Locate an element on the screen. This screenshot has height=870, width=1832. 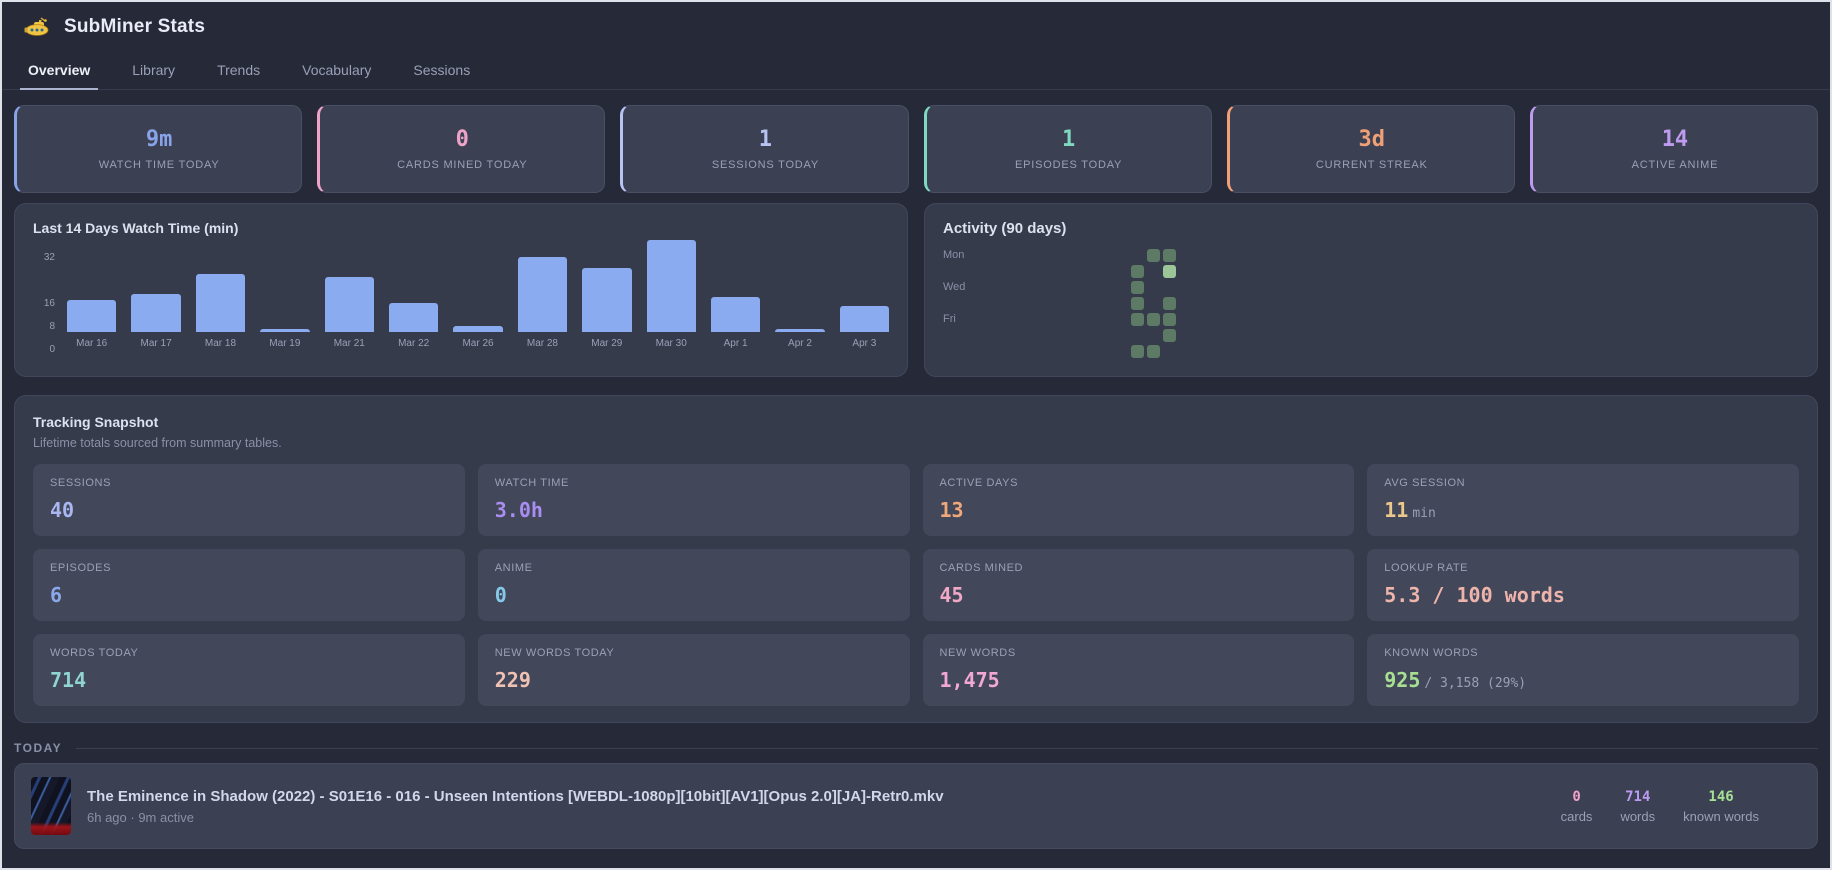
tile-value: 40 is located at coordinates (249, 510).